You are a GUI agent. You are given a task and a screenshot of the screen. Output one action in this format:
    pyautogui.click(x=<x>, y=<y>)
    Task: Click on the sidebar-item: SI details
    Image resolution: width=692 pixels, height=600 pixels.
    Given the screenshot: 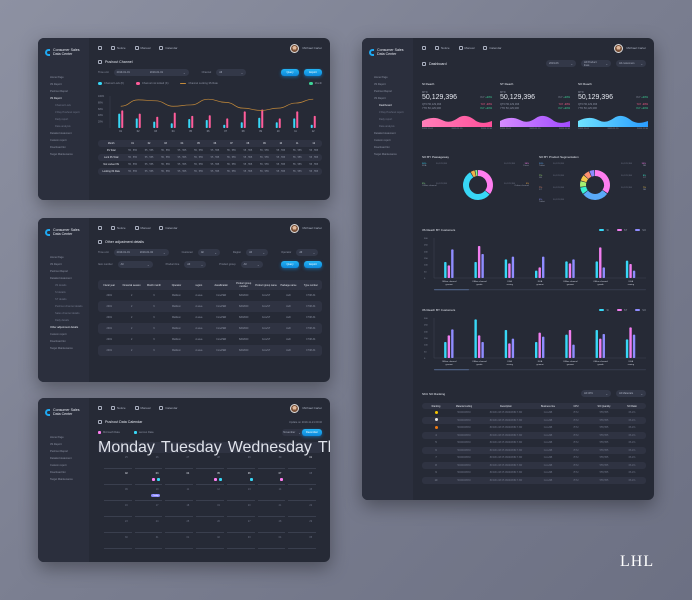 What is the action you would take?
    pyautogui.click(x=60, y=292)
    